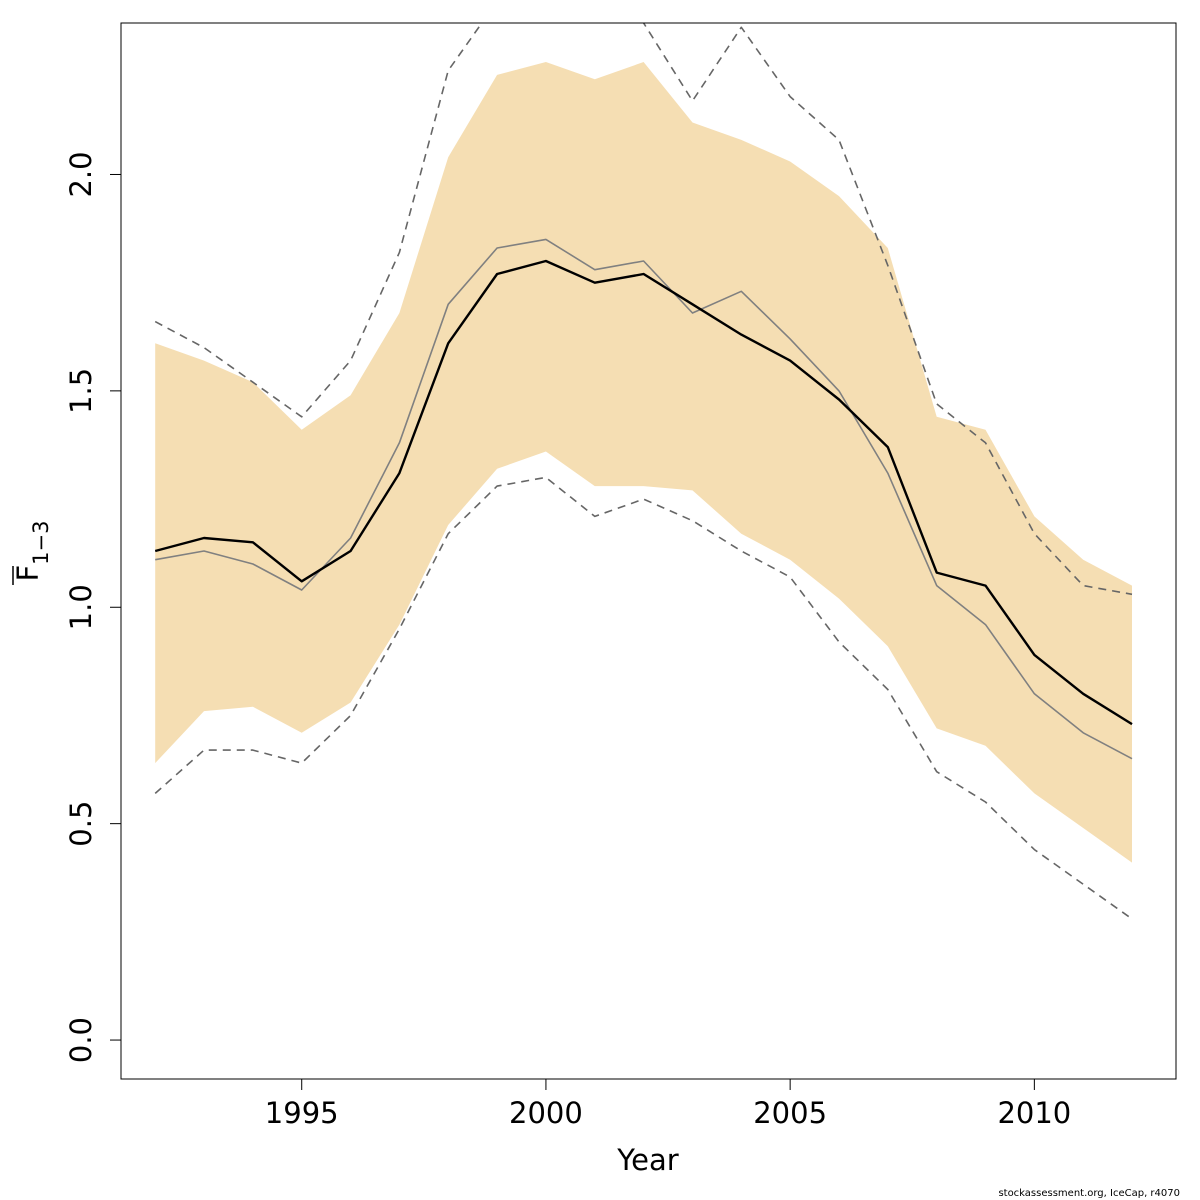 This screenshot has height=1200, width=1200. What do you see at coordinates (81, 174) in the screenshot?
I see `y-tick-label: 2.0` at bounding box center [81, 174].